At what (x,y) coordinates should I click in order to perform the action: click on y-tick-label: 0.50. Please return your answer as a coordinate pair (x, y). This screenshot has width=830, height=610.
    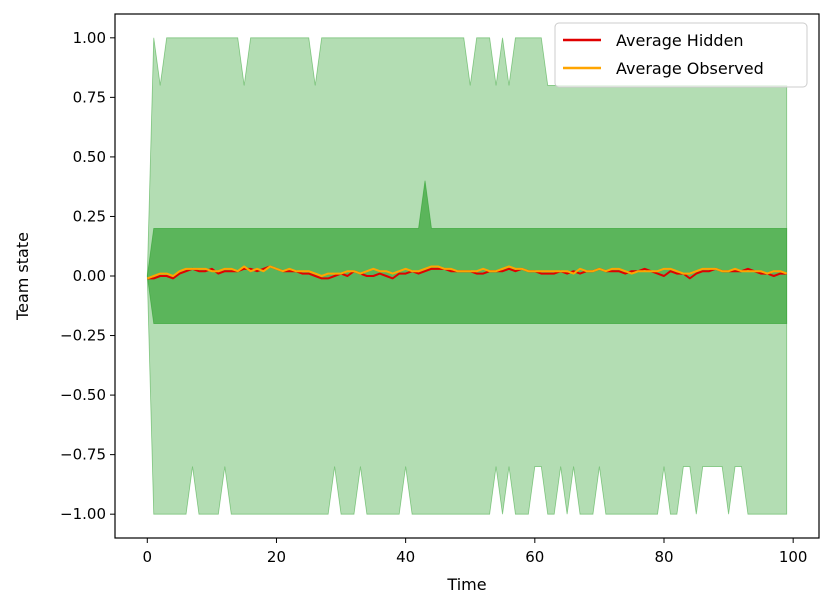
    Looking at the image, I should click on (89, 157).